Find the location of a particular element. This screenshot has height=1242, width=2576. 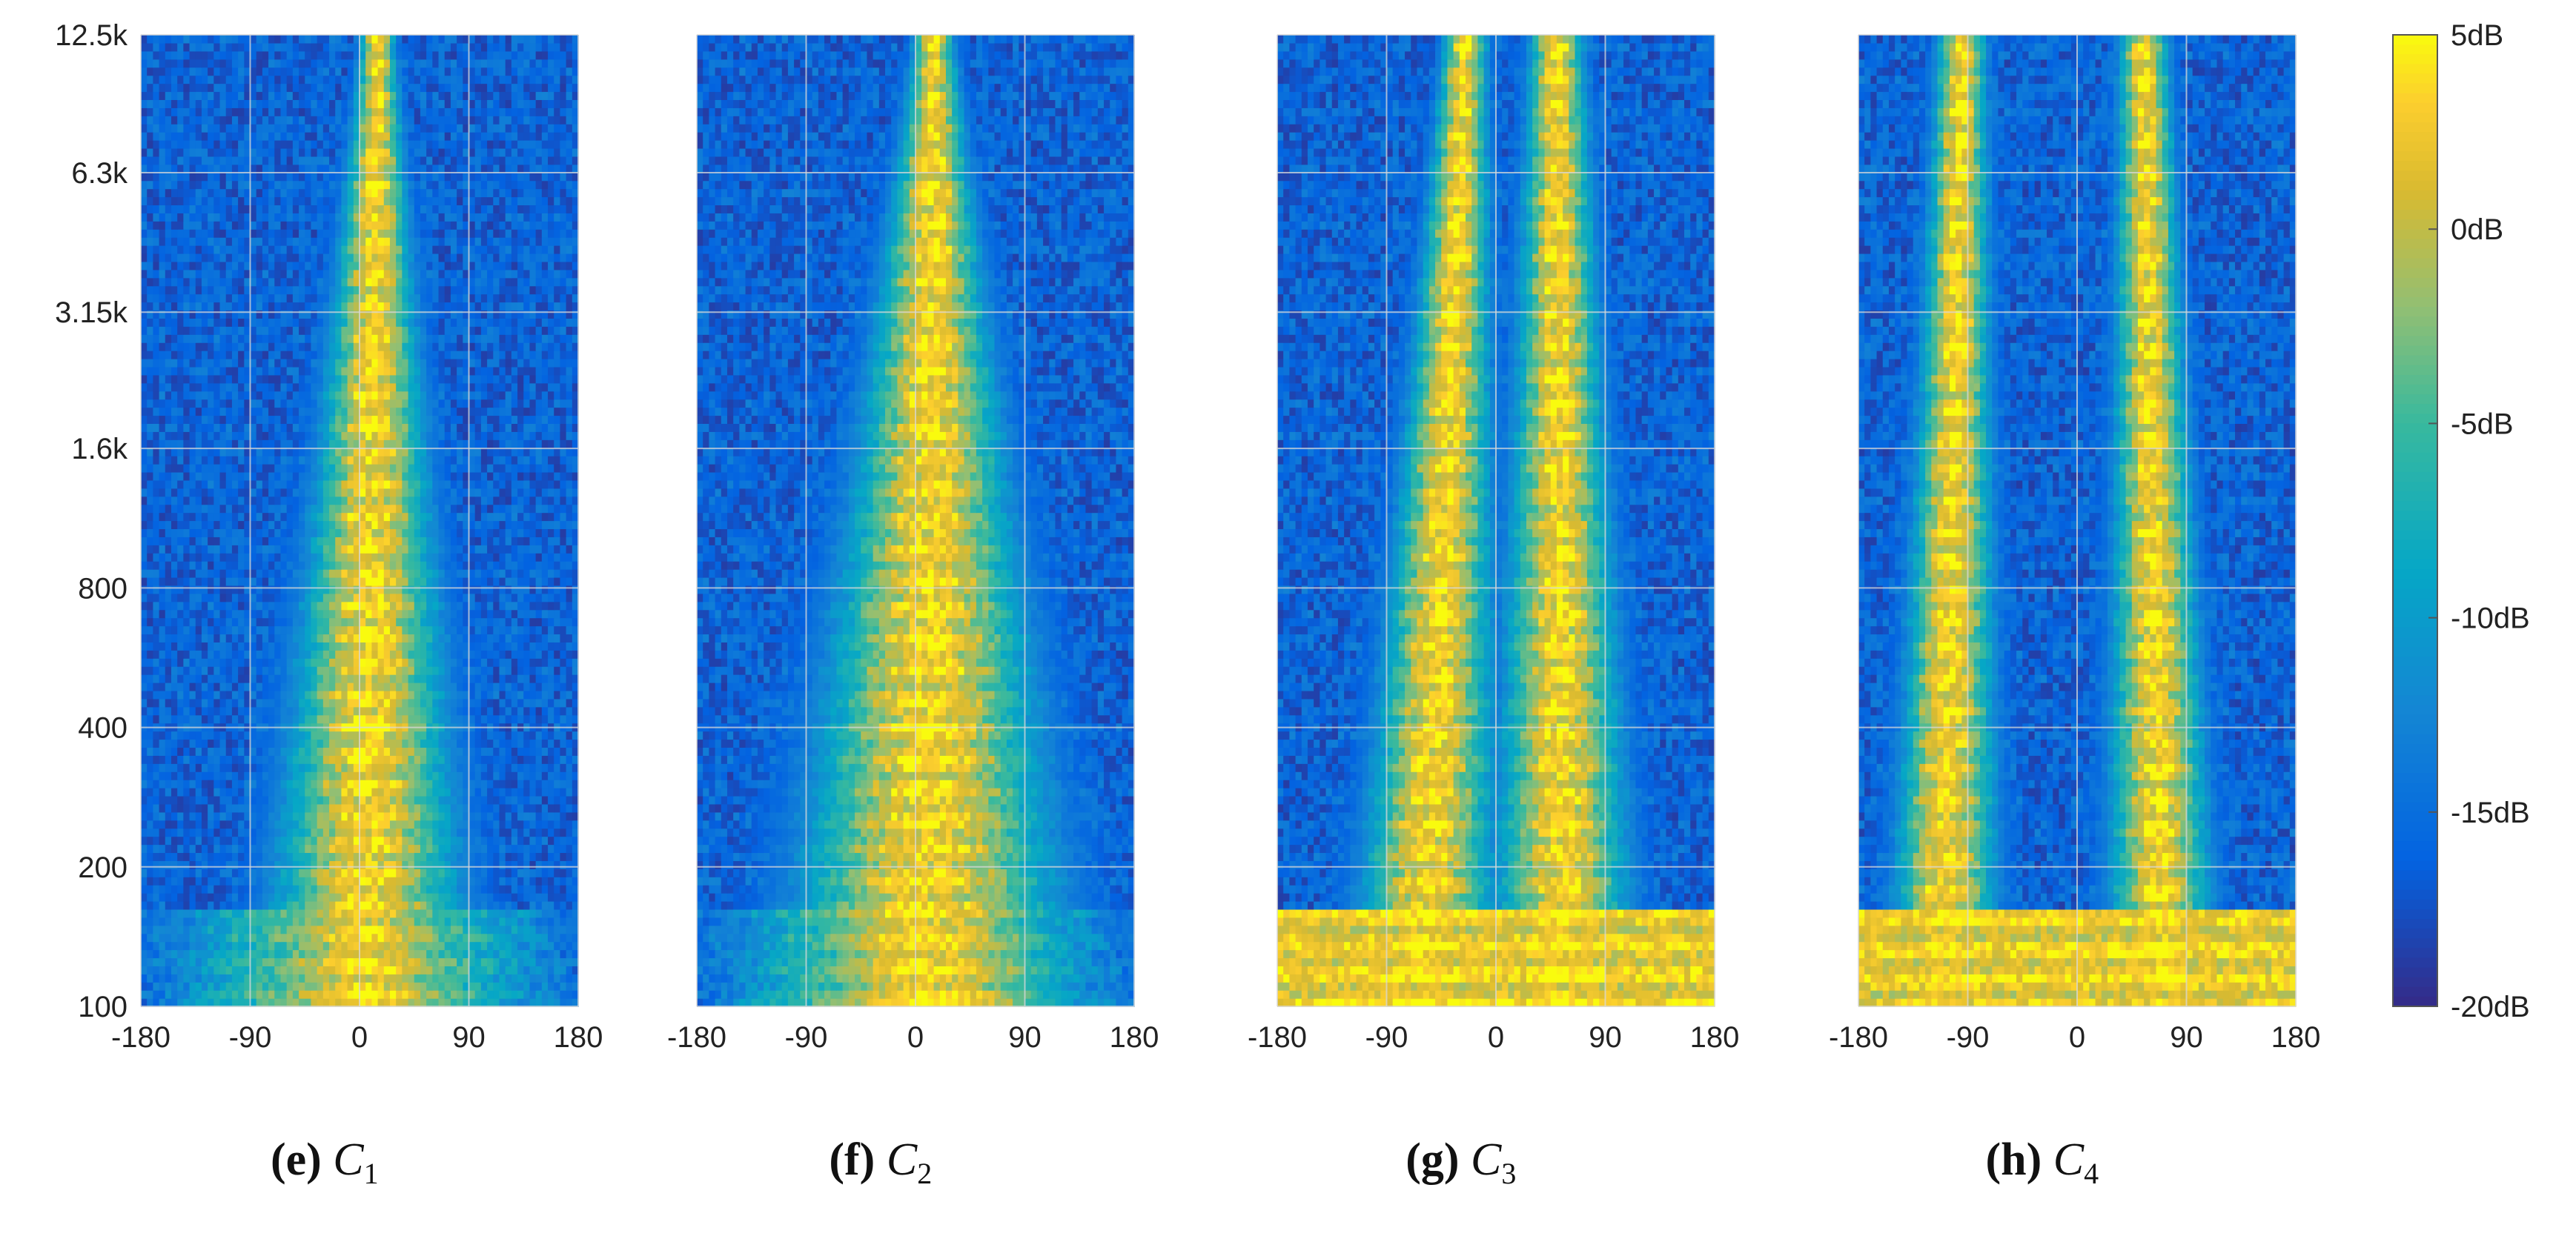

colorbar: 5dB 0dB -5dB -10dB -15dB -20dB is located at coordinates (2461, 521).